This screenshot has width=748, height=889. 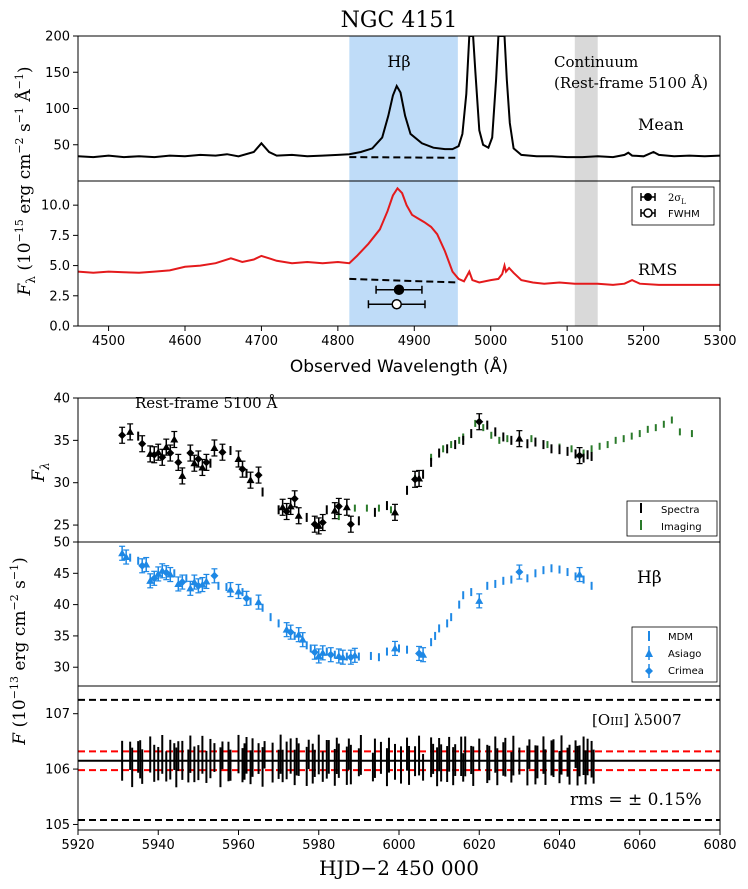 I want to click on legend-sigma-marker, so click(x=648, y=197).